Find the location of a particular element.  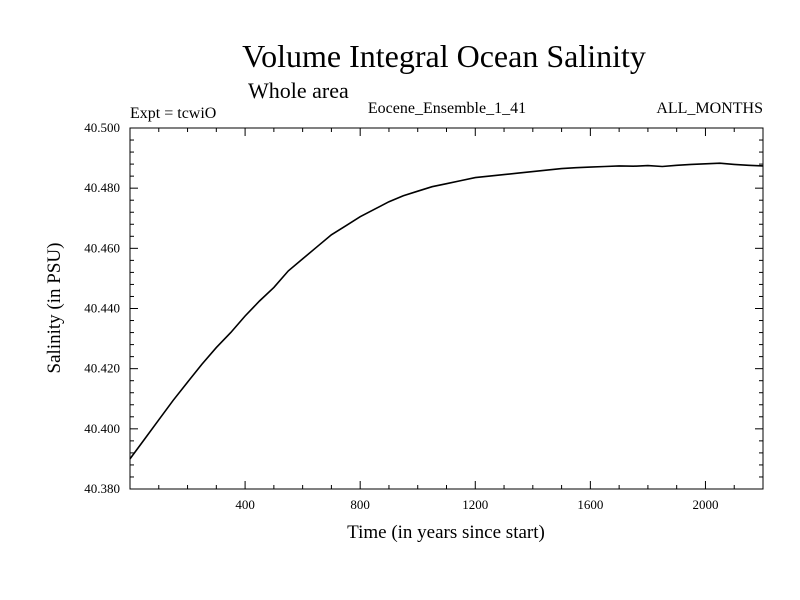

y-axis-label: Salinity (in PSU) is located at coordinates (54, 308).